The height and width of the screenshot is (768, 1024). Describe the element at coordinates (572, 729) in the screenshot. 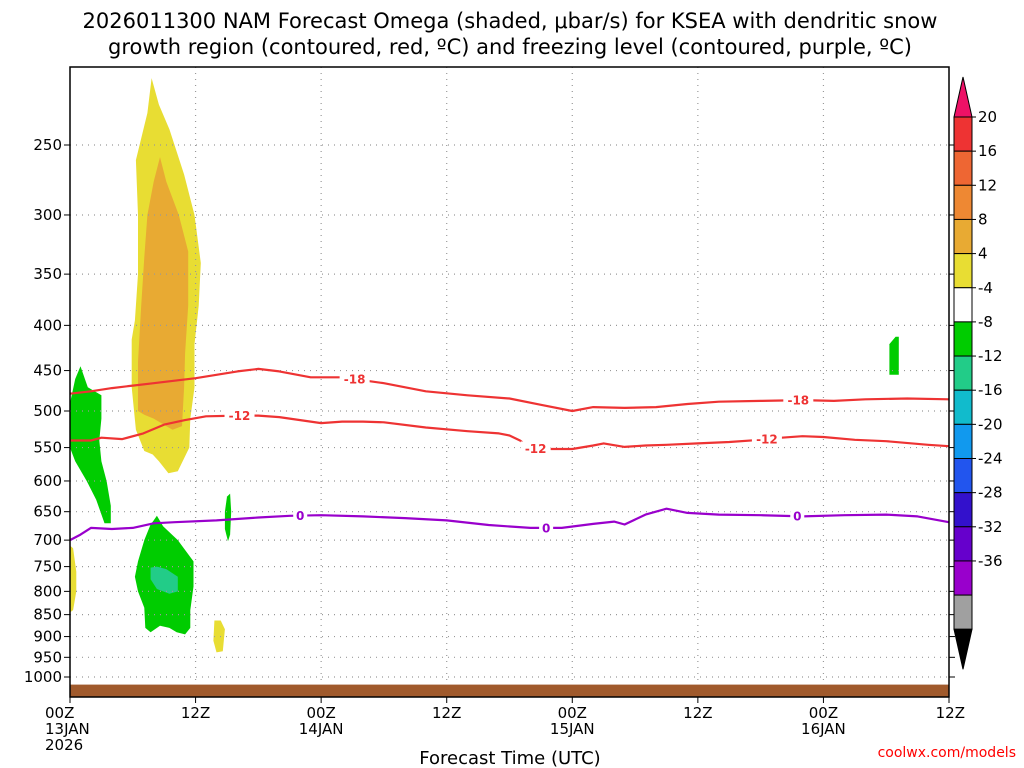

I see `x-tick-label: 15JAN` at that location.